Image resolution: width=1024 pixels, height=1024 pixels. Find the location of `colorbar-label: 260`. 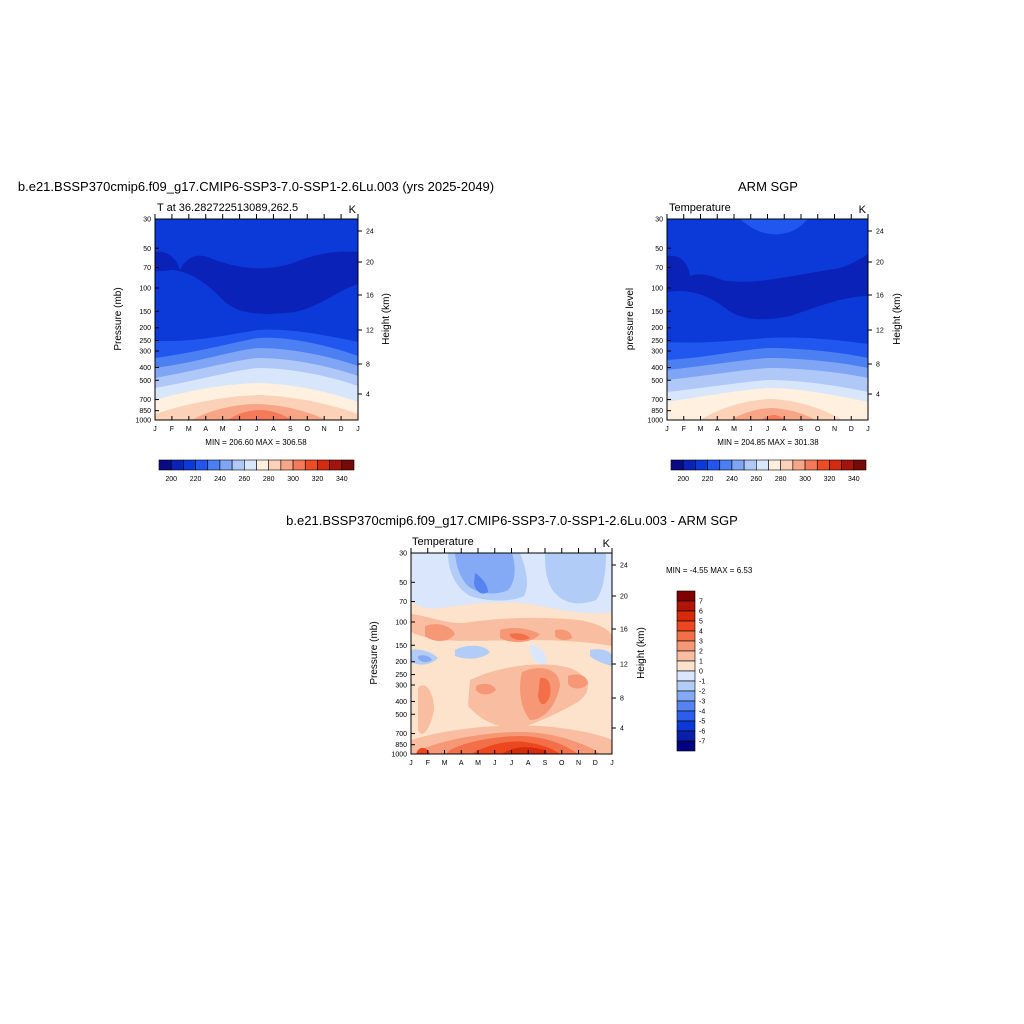

colorbar-label: 260 is located at coordinates (756, 479).